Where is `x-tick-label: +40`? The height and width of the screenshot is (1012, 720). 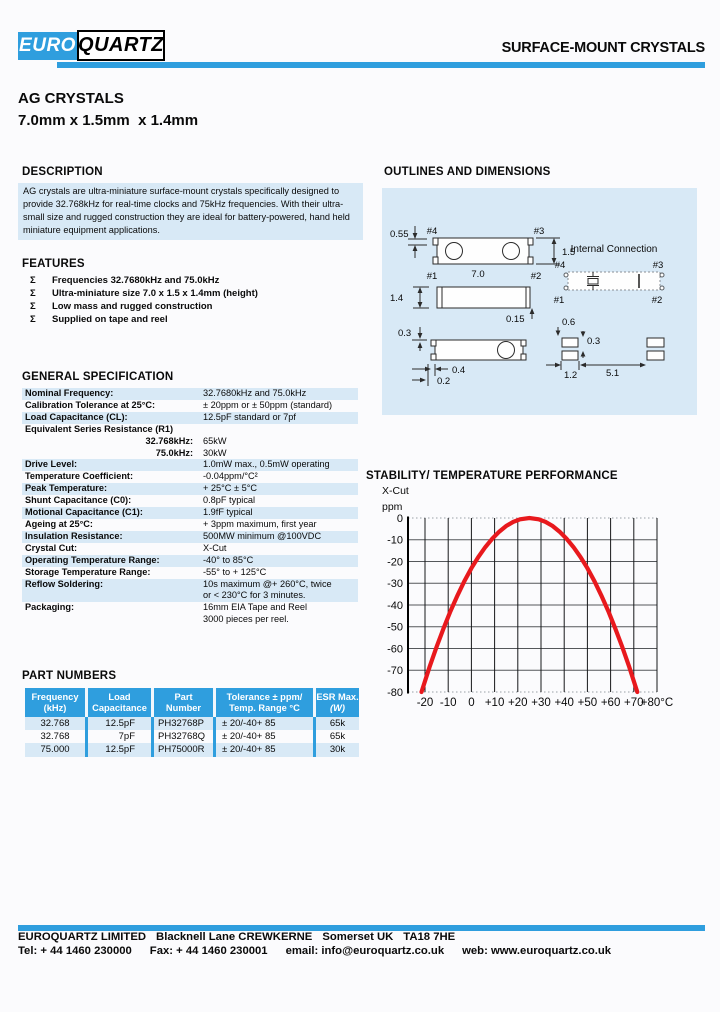 x-tick-label: +40 is located at coordinates (564, 703).